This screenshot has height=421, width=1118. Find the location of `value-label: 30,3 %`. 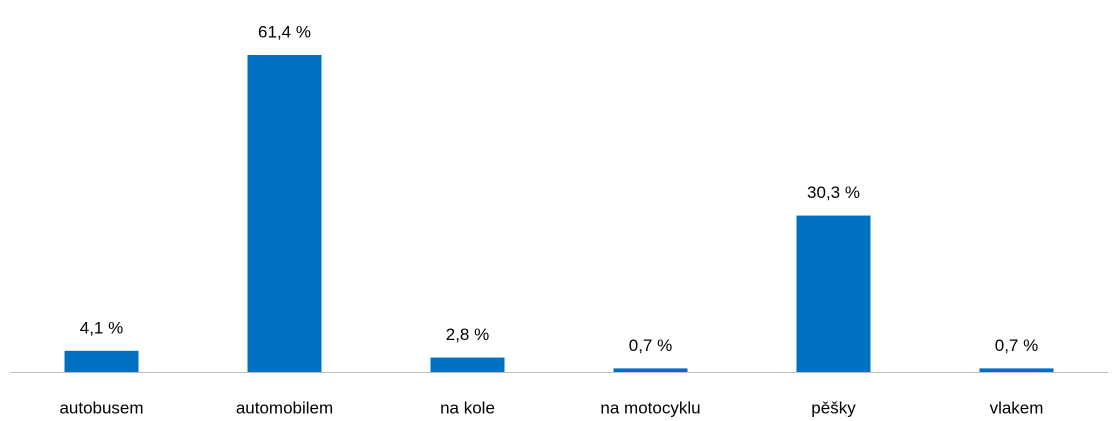

value-label: 30,3 % is located at coordinates (833, 192).